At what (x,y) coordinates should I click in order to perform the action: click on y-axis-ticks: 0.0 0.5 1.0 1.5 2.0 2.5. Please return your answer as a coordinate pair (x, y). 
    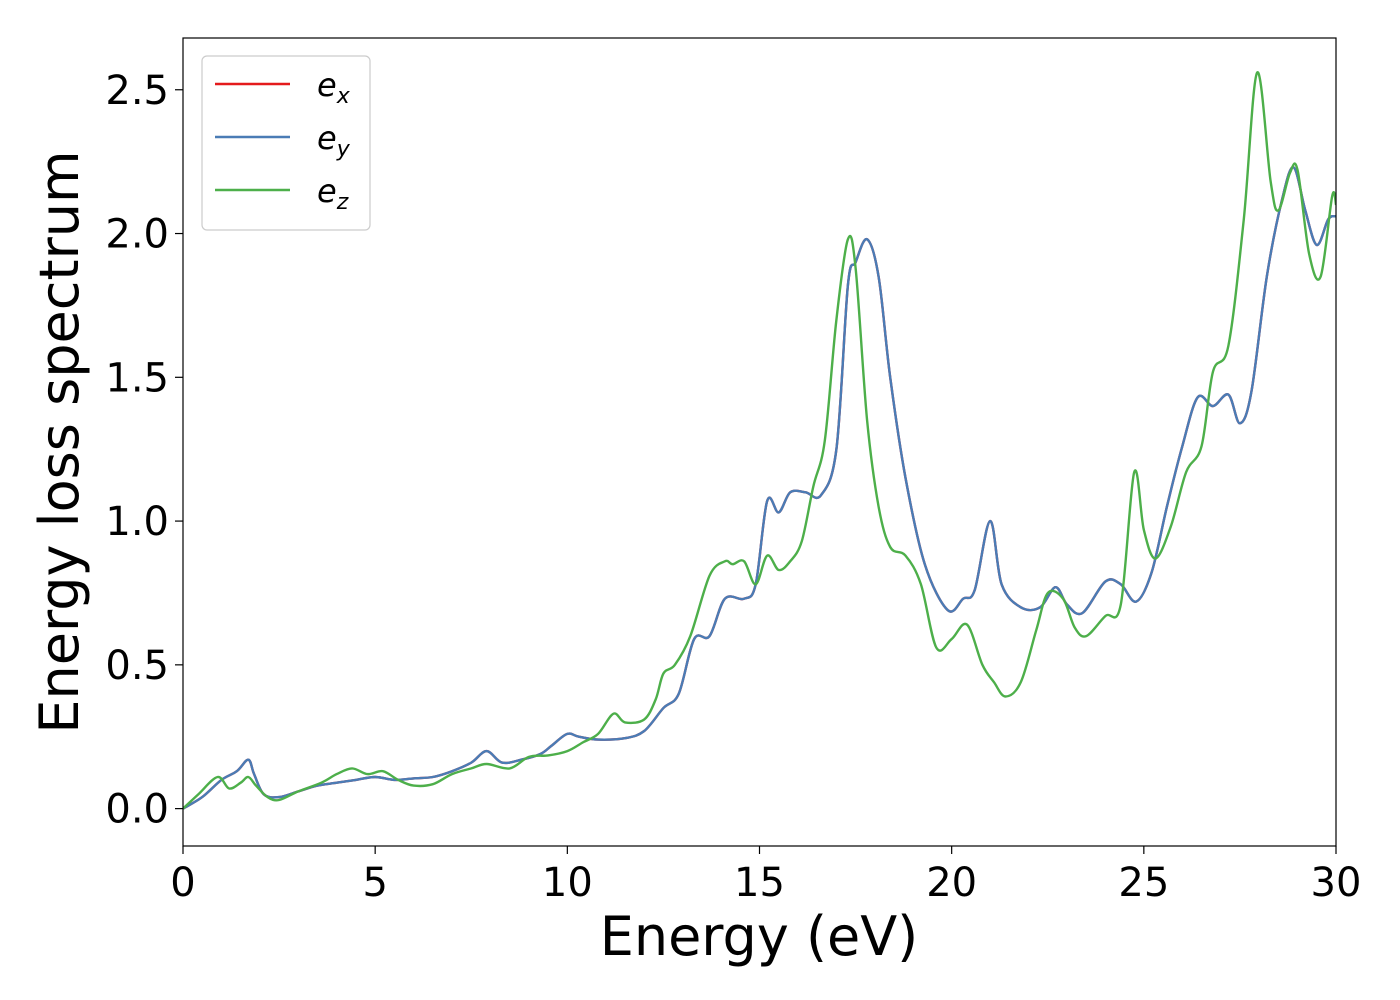
    Looking at the image, I should click on (144, 450).